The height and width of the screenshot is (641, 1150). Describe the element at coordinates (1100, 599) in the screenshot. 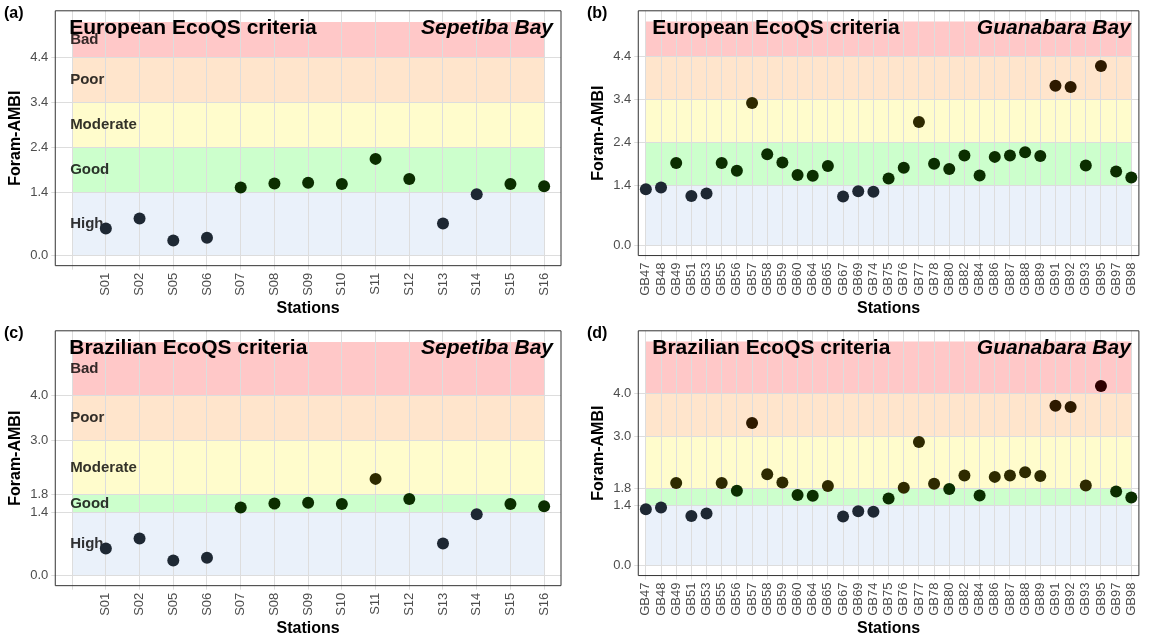

I see `x-tick-label: GB95` at that location.